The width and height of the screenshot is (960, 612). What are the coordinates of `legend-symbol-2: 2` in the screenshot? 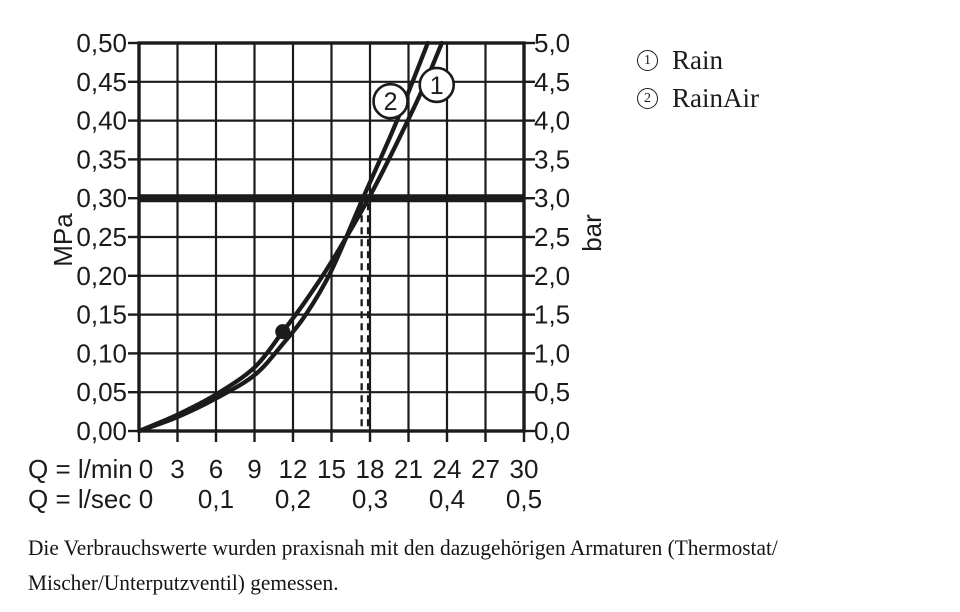 It's located at (647, 98).